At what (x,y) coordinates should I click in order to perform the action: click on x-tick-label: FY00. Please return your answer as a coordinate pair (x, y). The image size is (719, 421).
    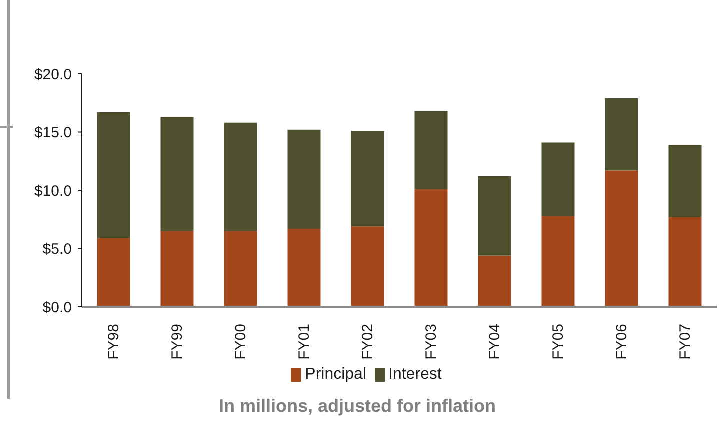
    Looking at the image, I should click on (241, 342).